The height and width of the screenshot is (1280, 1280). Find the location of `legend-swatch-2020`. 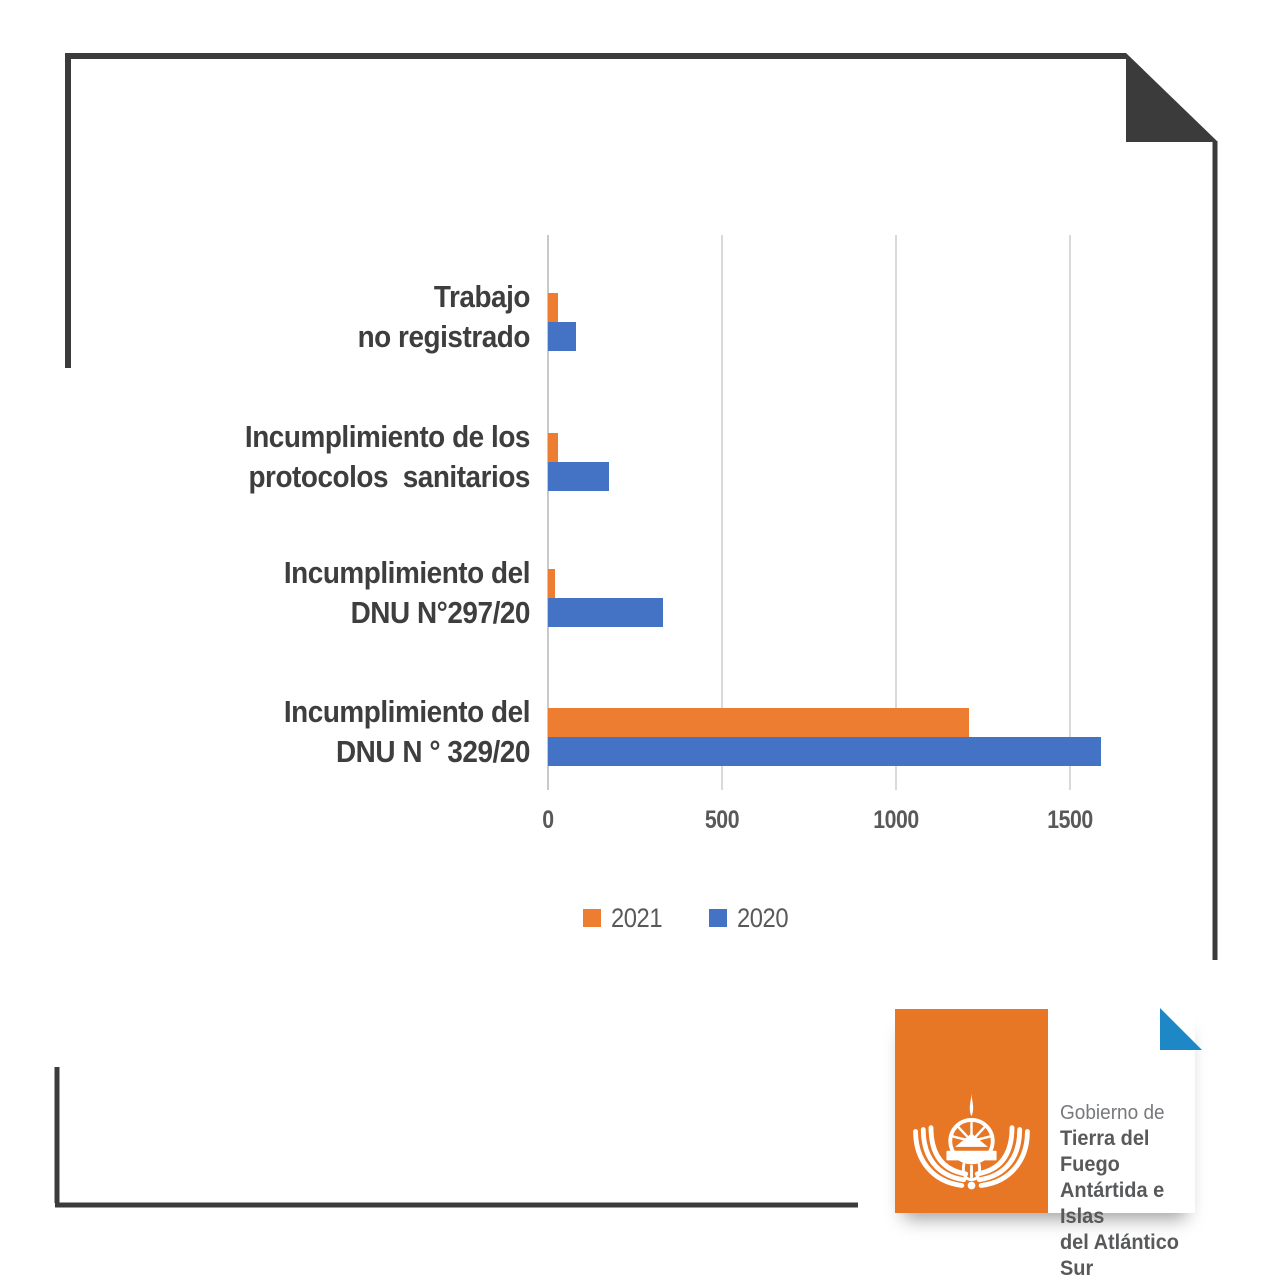

legend-swatch-2020 is located at coordinates (718, 918).